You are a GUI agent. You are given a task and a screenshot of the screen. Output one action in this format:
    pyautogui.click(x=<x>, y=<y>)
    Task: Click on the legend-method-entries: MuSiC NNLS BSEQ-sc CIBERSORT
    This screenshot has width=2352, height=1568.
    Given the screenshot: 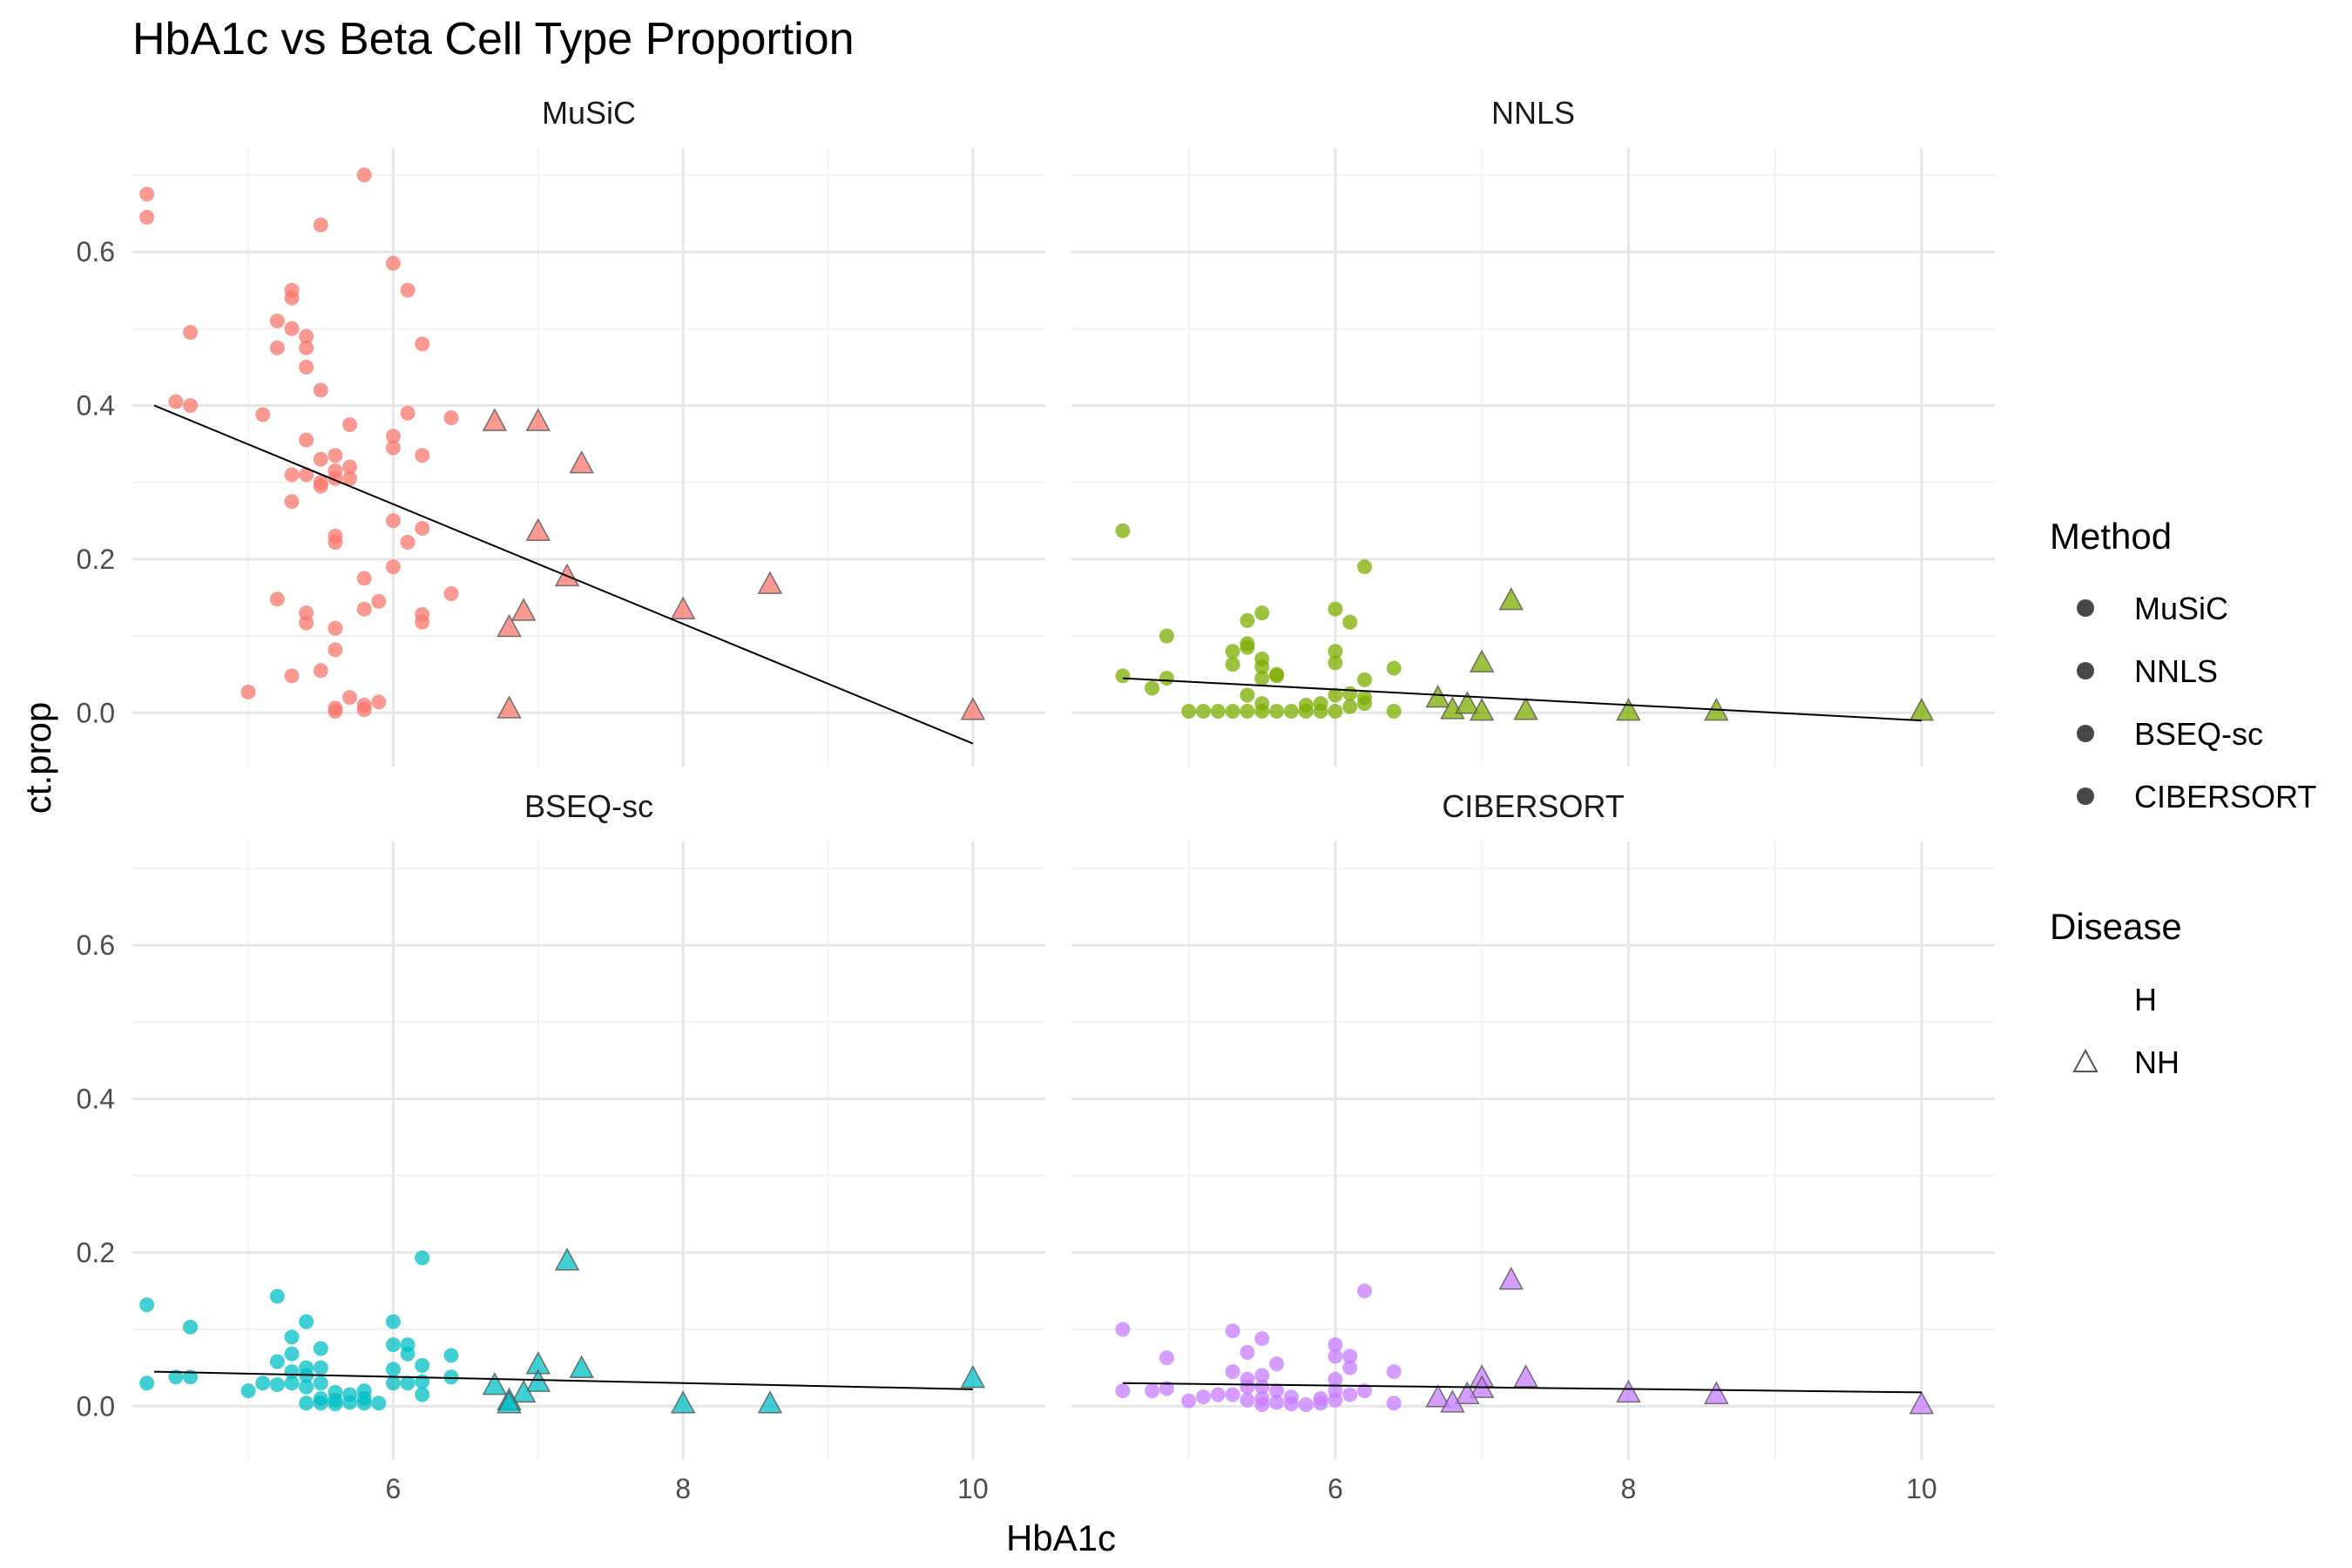 What is the action you would take?
    pyautogui.click(x=2196, y=702)
    